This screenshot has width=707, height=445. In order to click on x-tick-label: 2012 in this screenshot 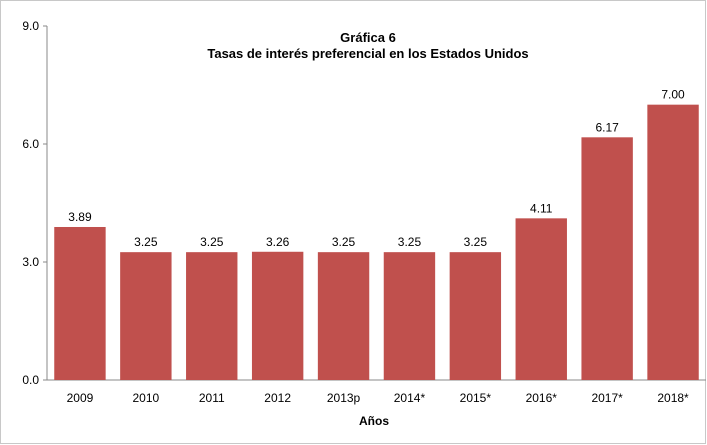, I will do `click(277, 398)`.